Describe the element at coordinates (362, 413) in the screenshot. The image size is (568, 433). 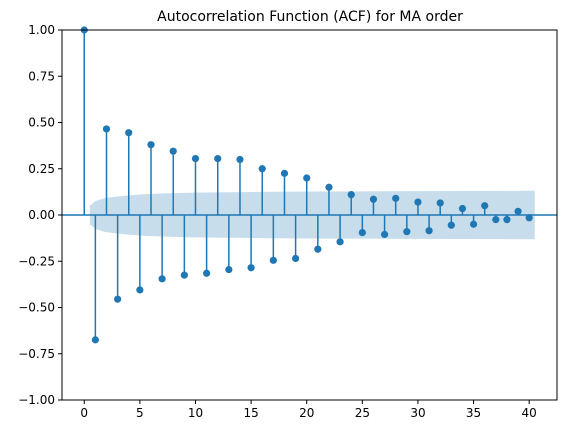
I see `x-tick-label: 25` at that location.